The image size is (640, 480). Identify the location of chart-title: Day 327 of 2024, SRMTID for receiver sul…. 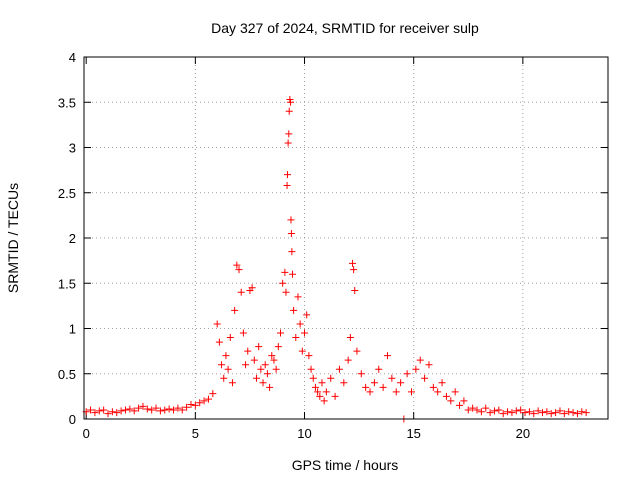
(345, 28).